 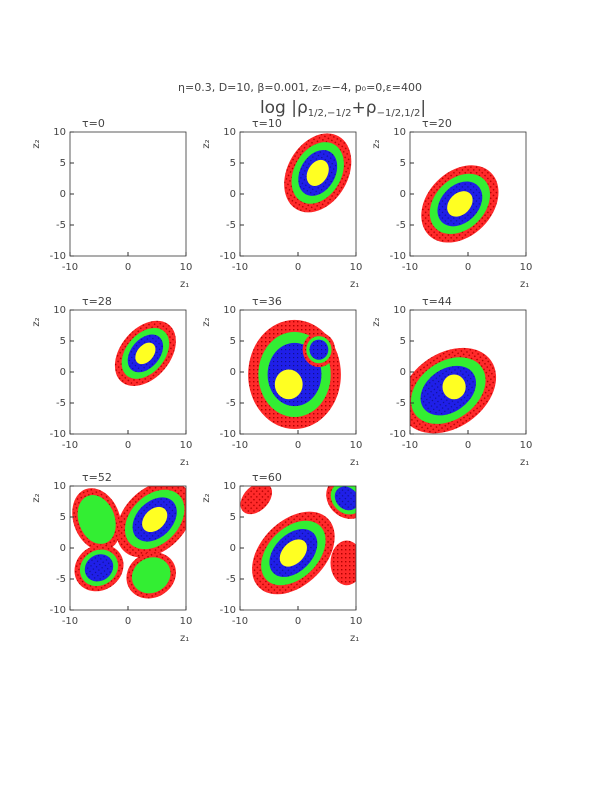 I want to click on title-subscript: 1/2,−1/2, so click(x=330, y=113).